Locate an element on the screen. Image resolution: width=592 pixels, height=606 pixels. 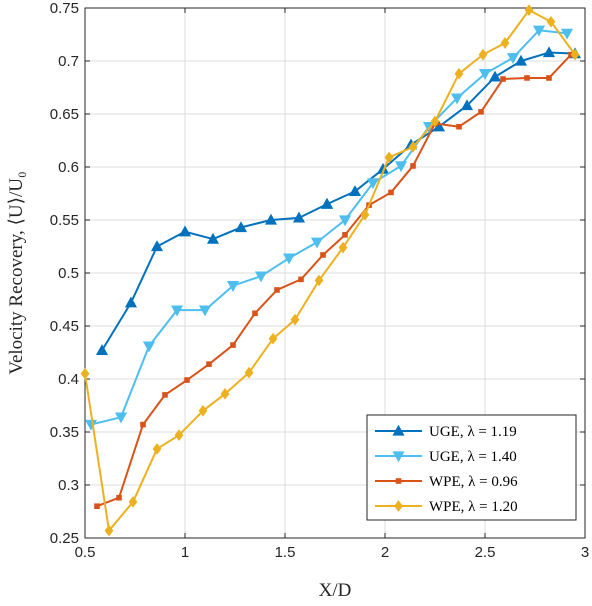
y-tick-label: 0.55 is located at coordinates (64, 220).